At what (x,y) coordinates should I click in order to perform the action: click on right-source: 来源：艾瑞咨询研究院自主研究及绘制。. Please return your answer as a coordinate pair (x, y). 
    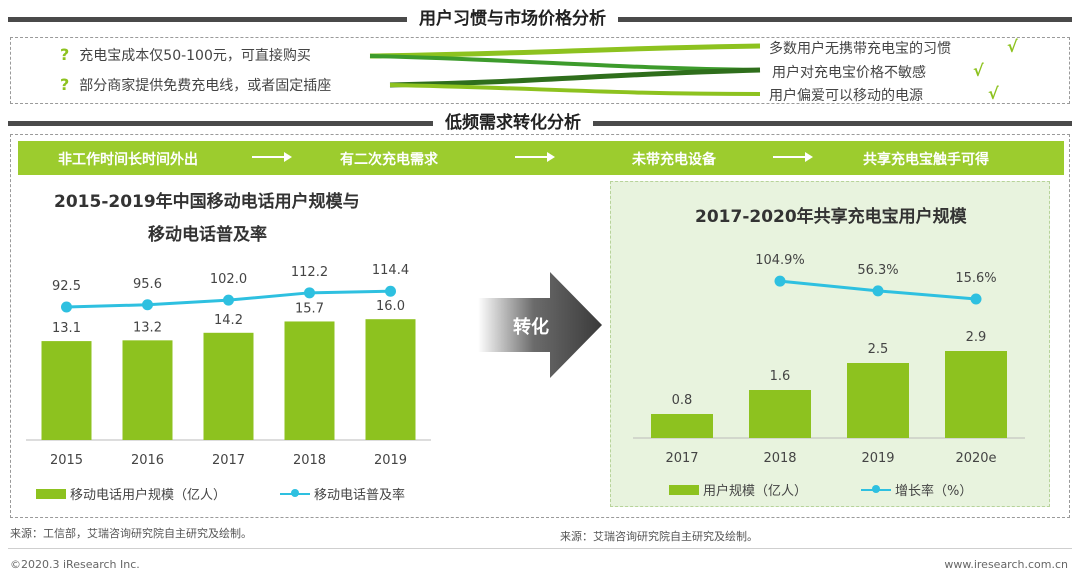
    Looking at the image, I should click on (659, 536).